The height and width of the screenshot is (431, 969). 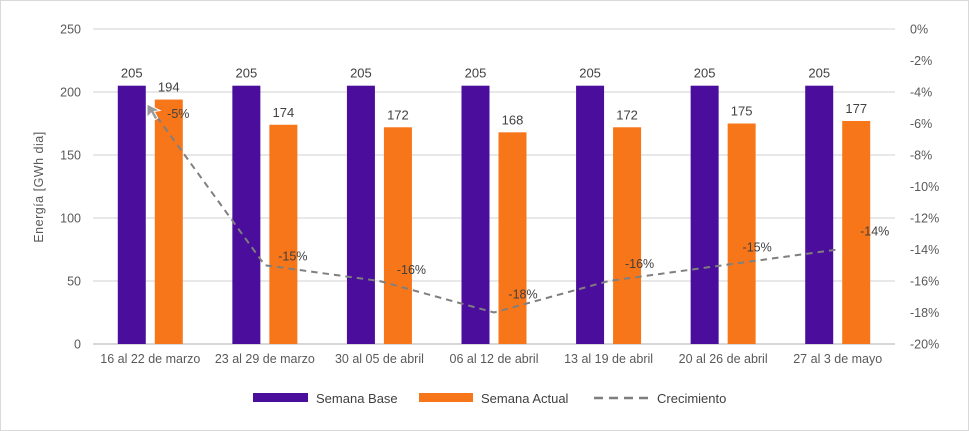 I want to click on bar-label-actual: 175, so click(x=742, y=111).